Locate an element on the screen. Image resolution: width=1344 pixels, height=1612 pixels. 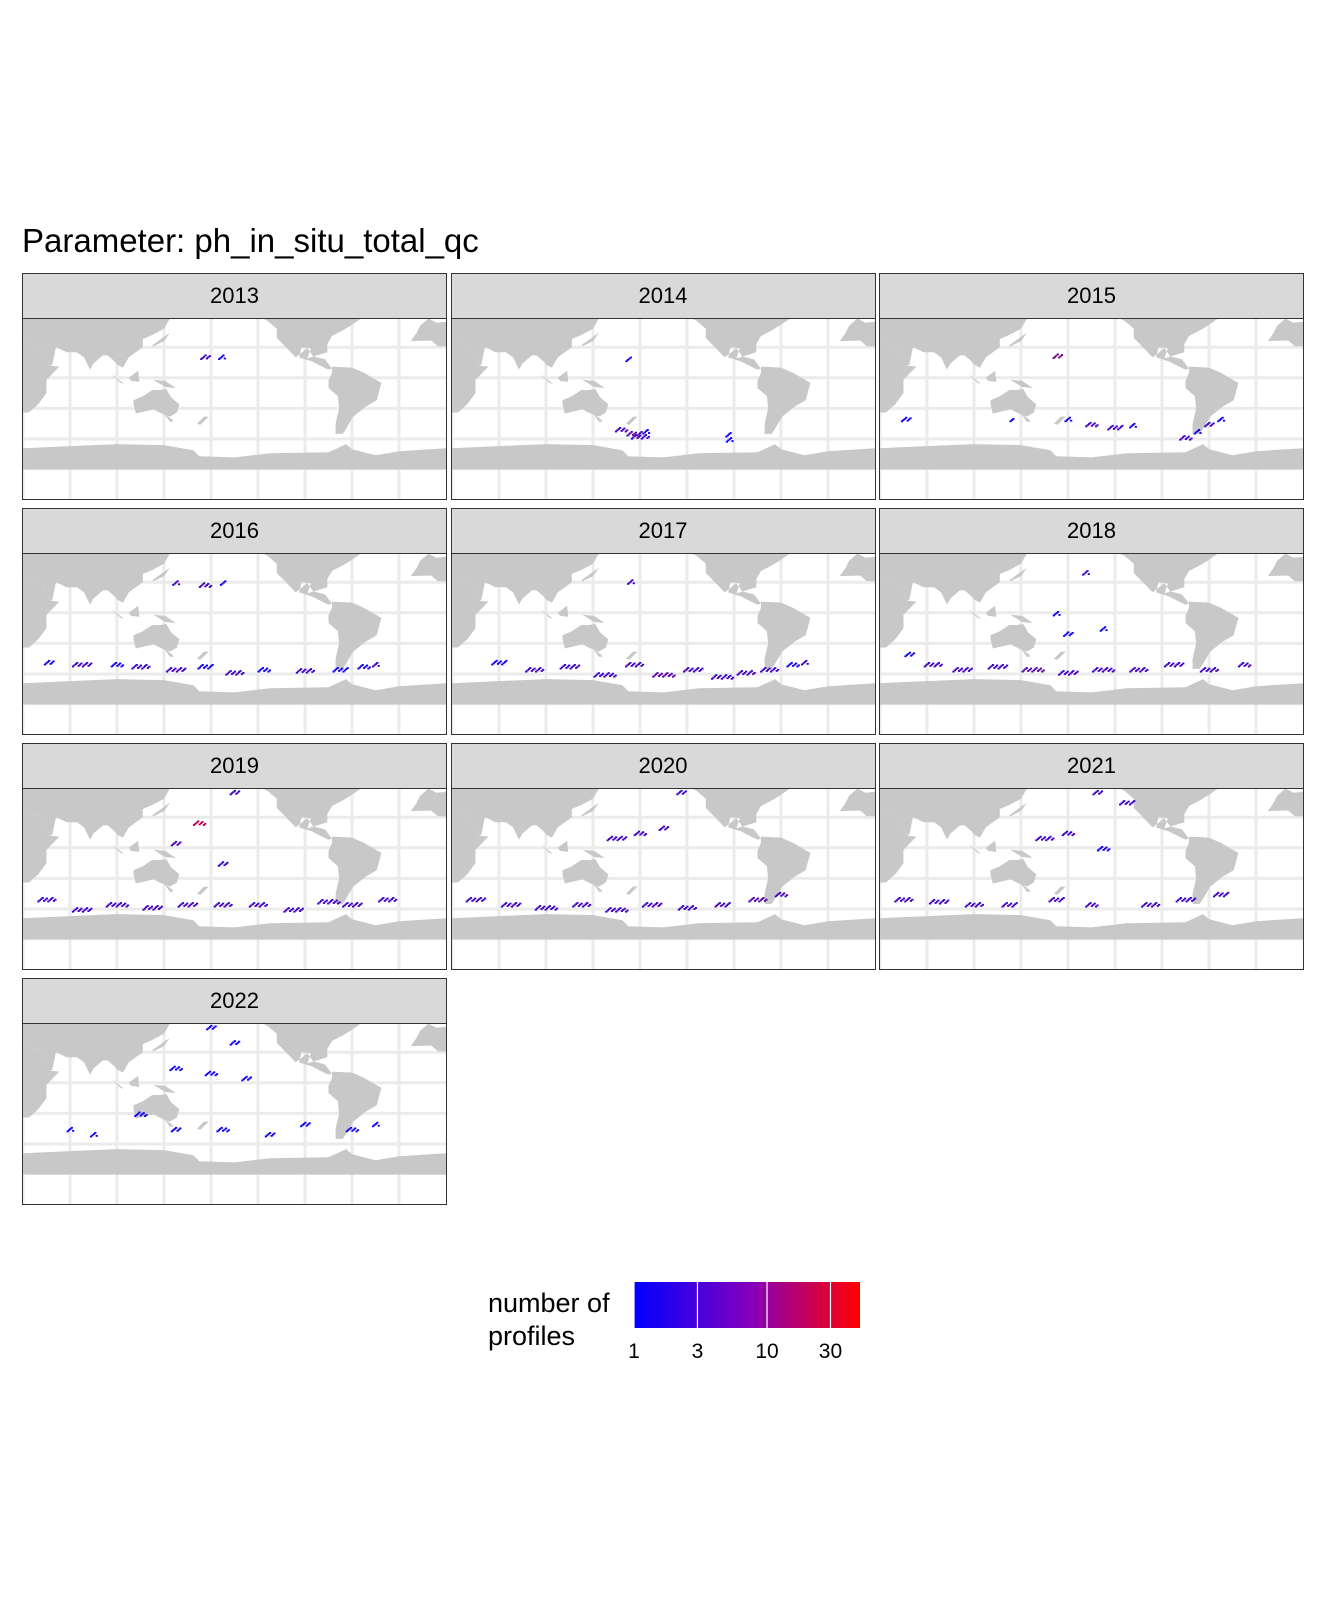
map-canvas is located at coordinates (234, 644).